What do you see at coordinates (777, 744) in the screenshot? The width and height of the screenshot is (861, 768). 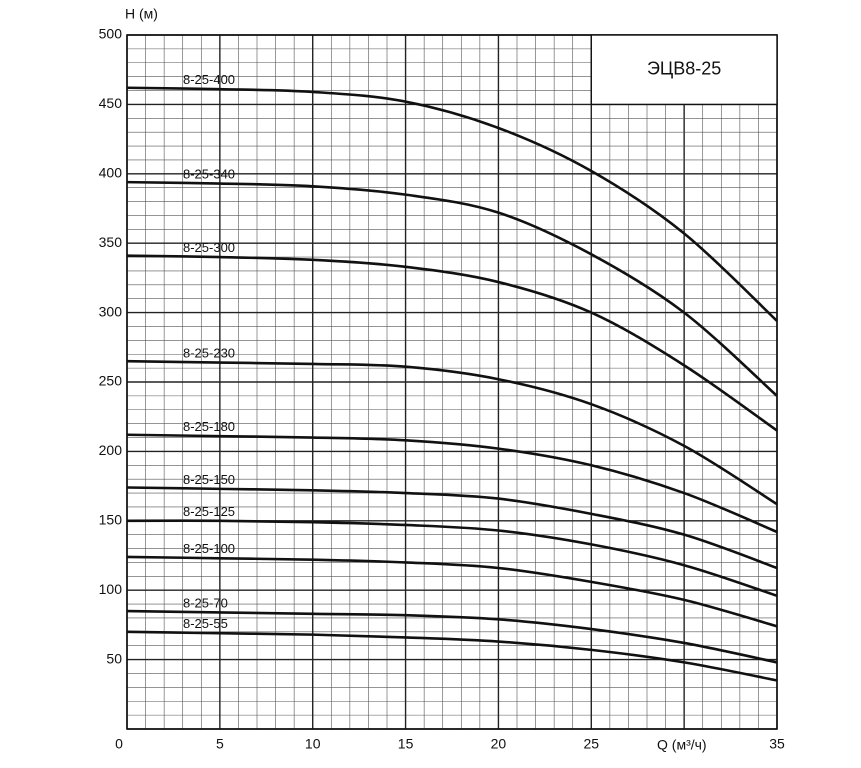 I see `x-tick-label: 35` at bounding box center [777, 744].